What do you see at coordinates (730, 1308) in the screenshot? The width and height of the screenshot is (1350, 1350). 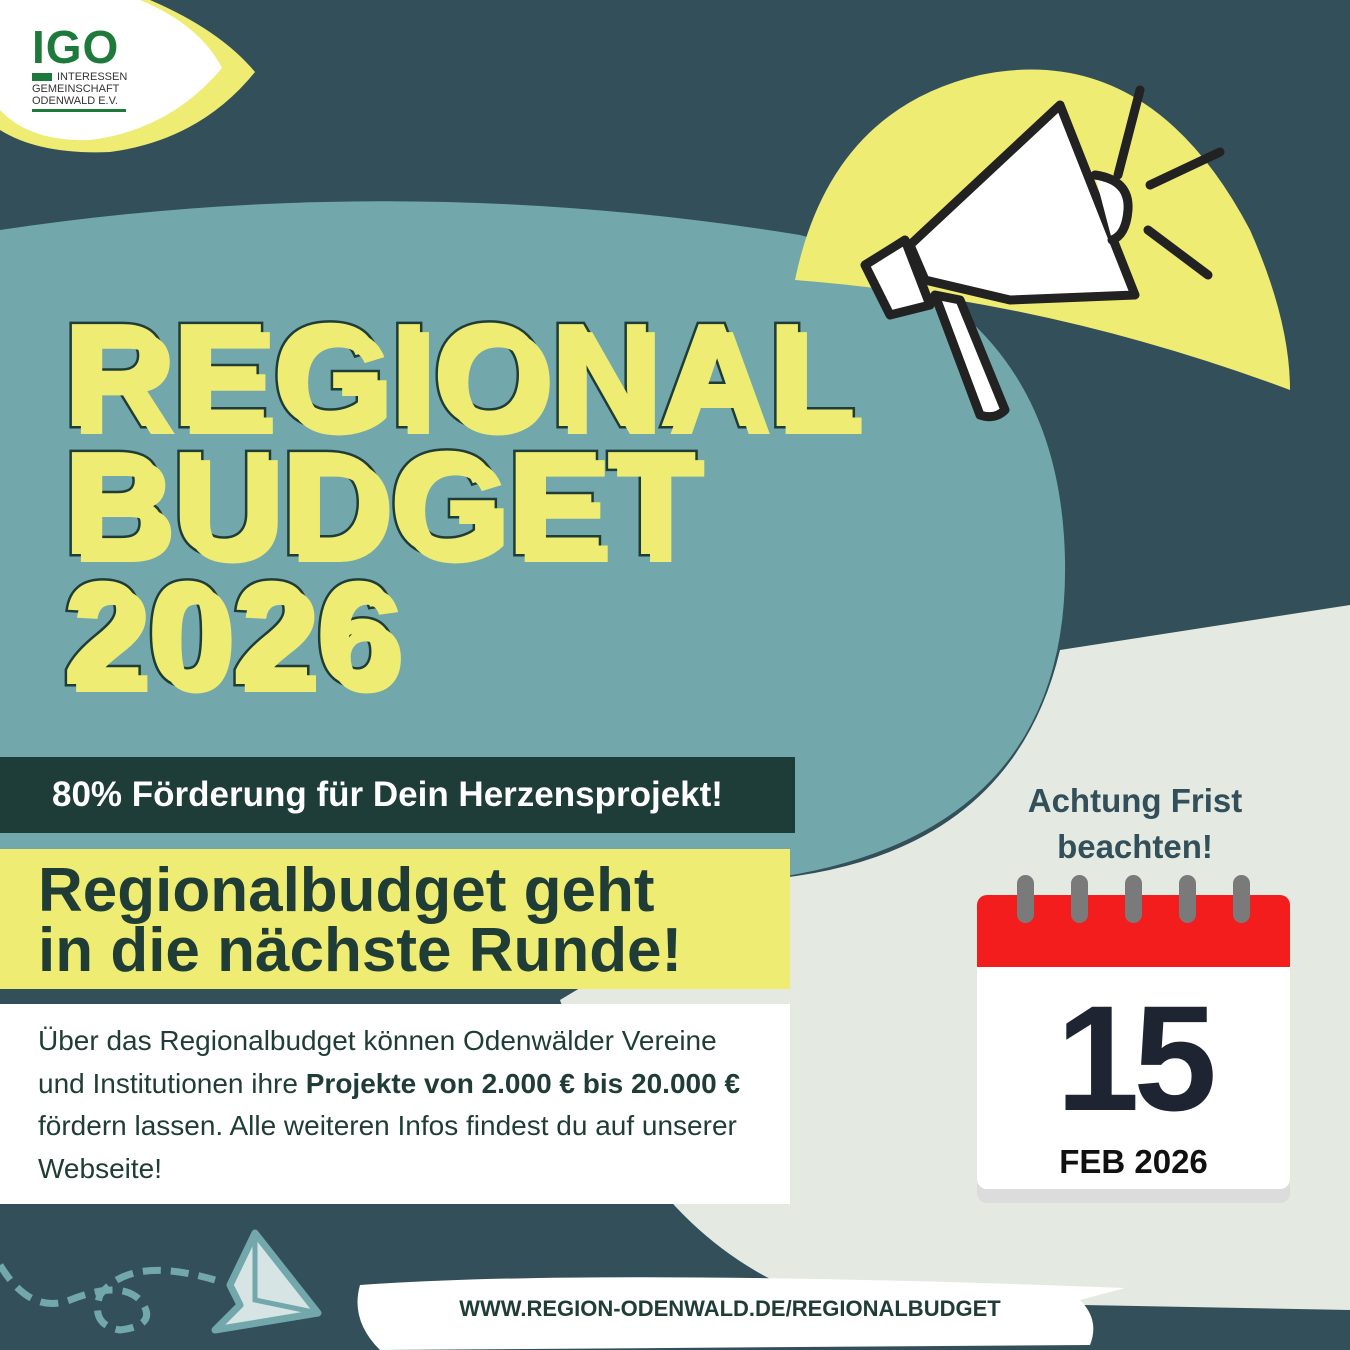 I see `website-link: WWW.REGION-ODENWALD.DE/REGIONALBUDGET` at bounding box center [730, 1308].